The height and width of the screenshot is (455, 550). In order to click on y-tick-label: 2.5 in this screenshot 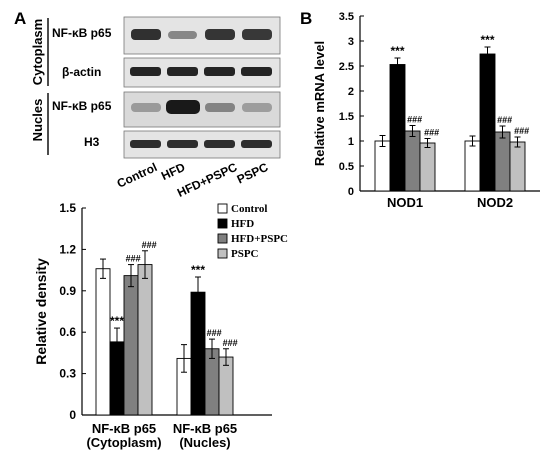, I will do `click(346, 67)`.